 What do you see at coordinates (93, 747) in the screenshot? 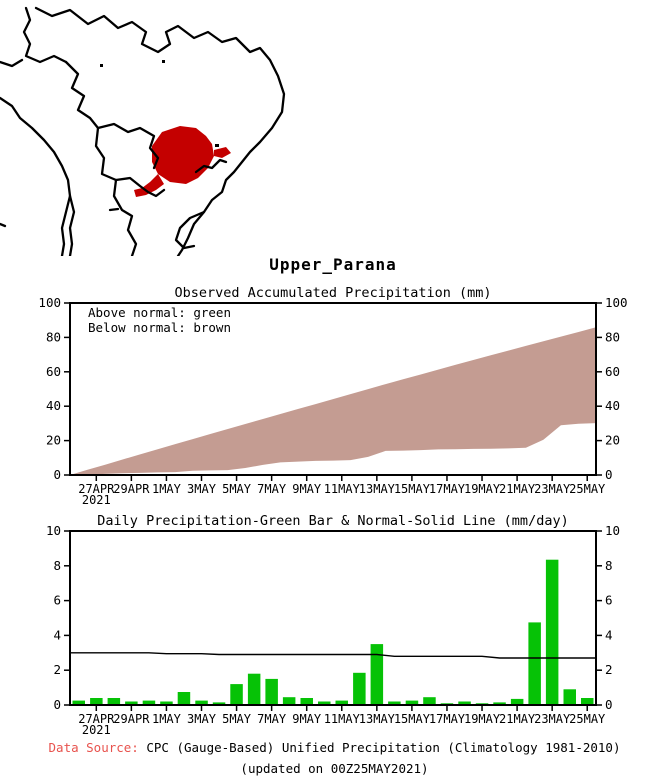
I see `data-source-label: Data Source:` at bounding box center [93, 747].